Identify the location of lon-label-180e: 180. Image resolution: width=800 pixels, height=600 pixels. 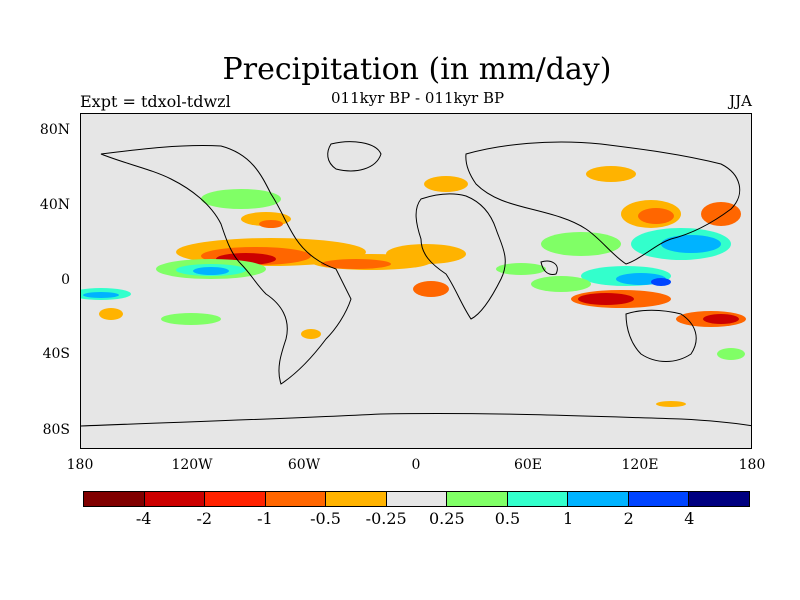
(752, 465).